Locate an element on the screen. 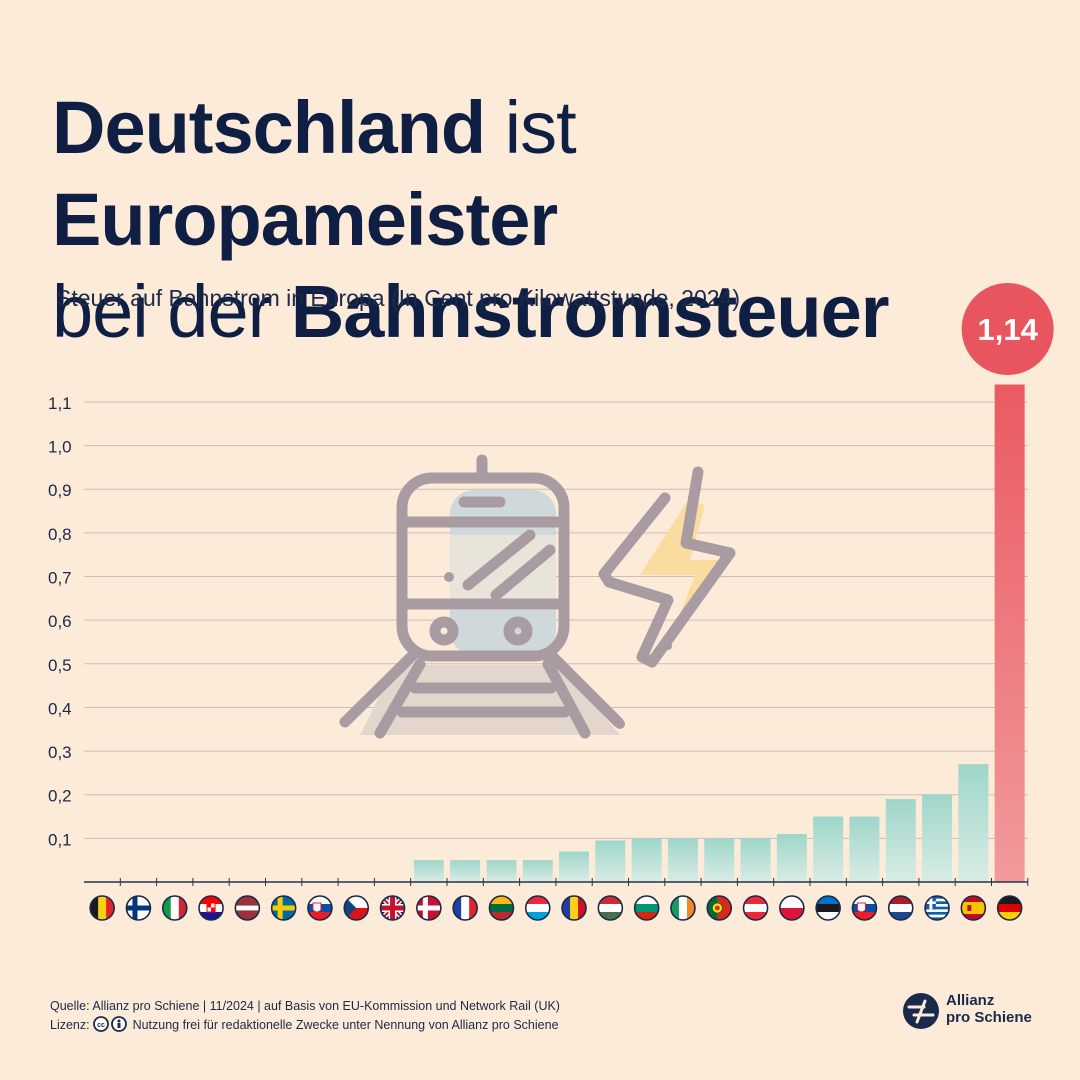 This screenshot has height=1080, width=1080. bar-ie is located at coordinates (682, 860).